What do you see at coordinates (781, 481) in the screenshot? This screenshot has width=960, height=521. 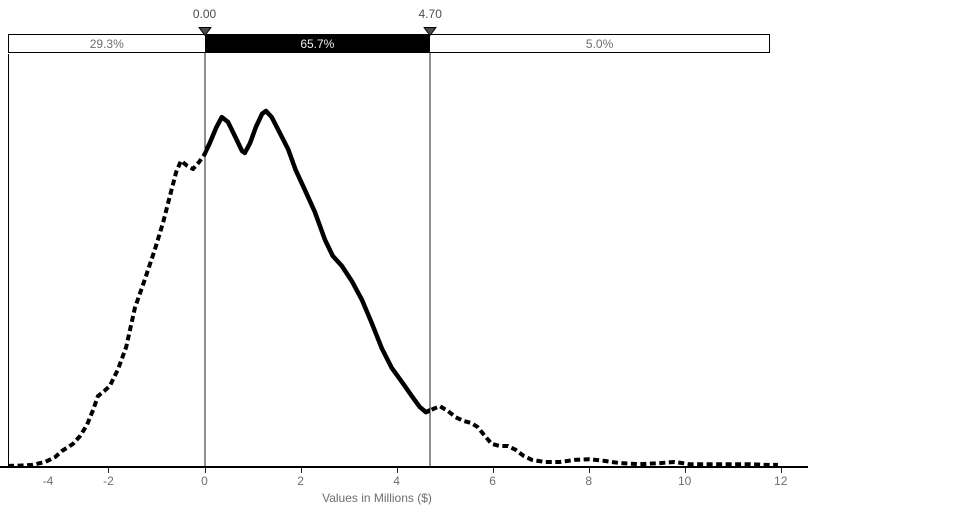 I see `x-tick-label: 12` at bounding box center [781, 481].